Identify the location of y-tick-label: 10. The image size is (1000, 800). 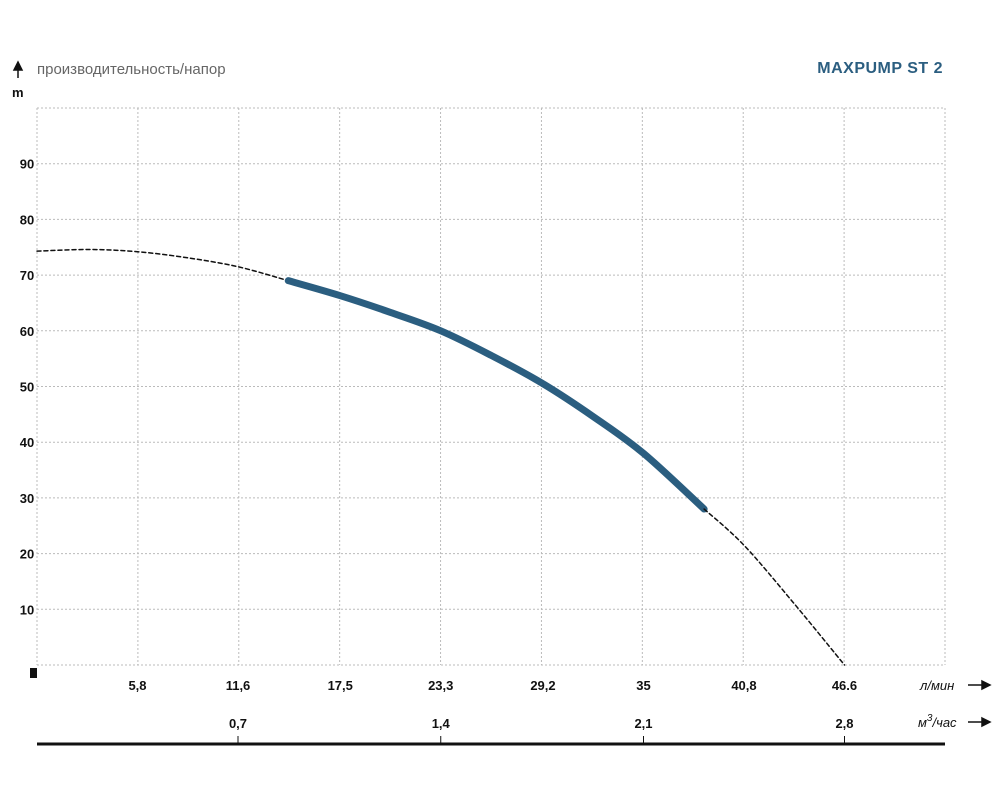
(27, 609).